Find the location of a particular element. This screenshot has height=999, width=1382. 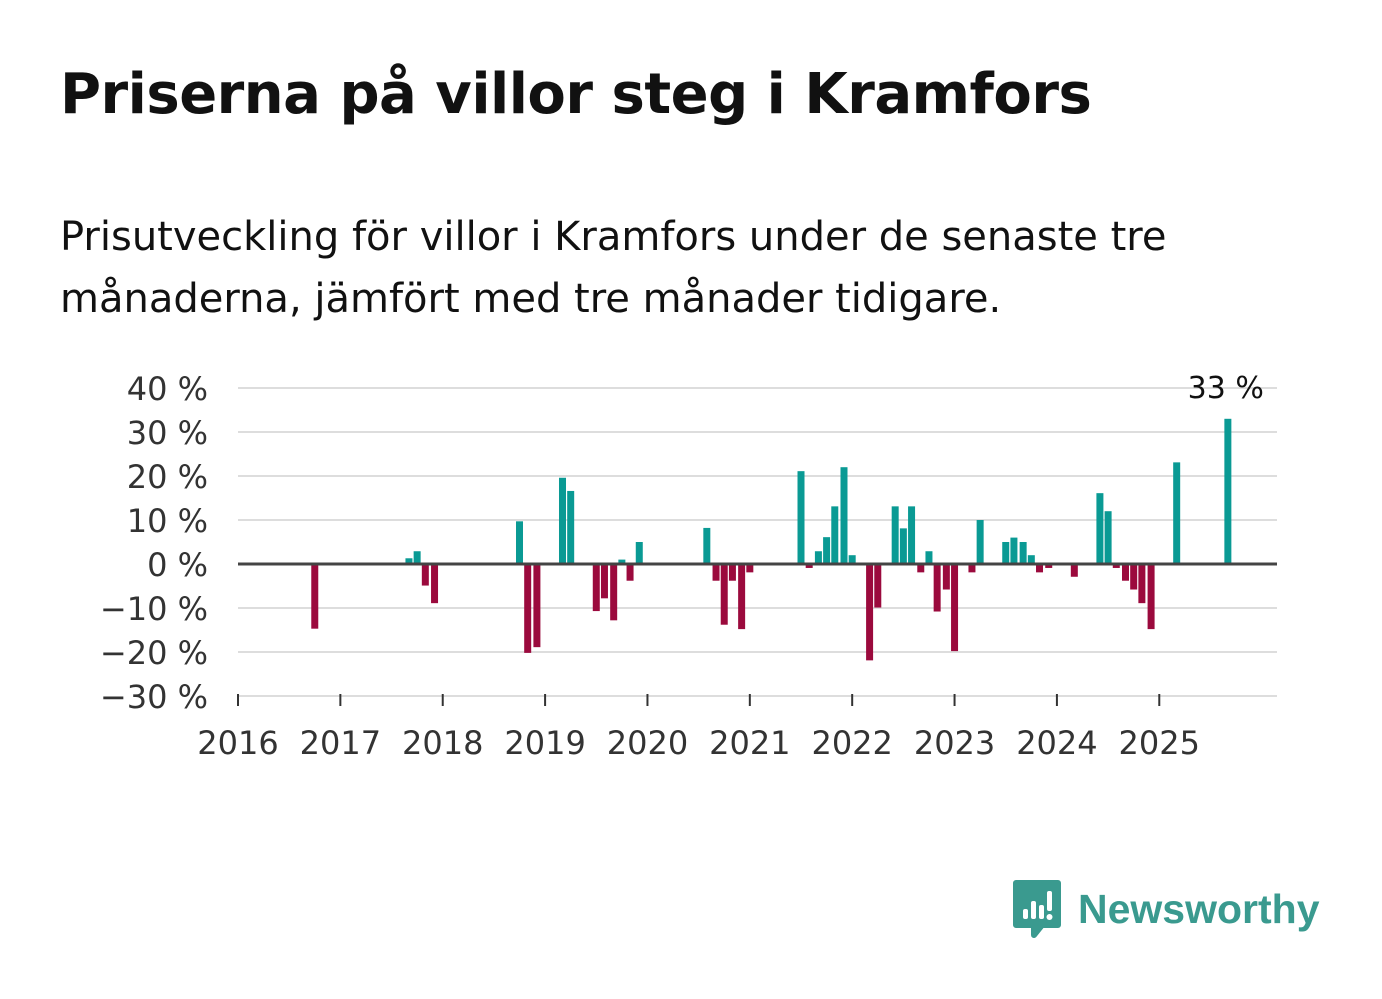

x-tick-label: 2023 is located at coordinates (954, 743).